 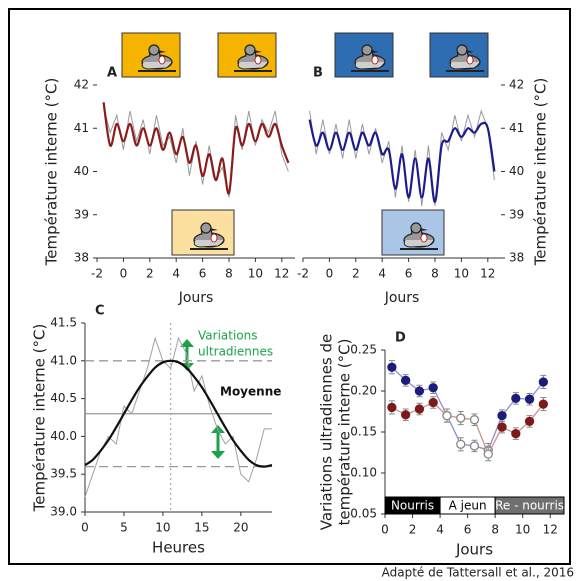 I want to click on phase-label: Nourris, so click(x=412, y=506).